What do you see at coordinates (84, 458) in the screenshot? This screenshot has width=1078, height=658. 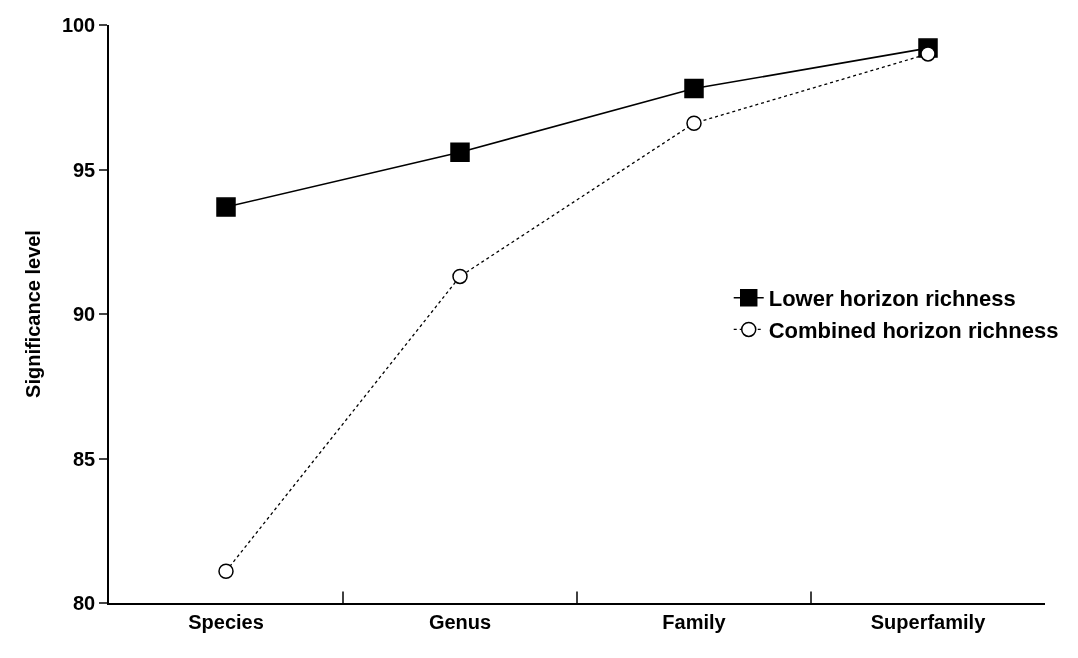 I see `y-tick-label: 85` at bounding box center [84, 458].